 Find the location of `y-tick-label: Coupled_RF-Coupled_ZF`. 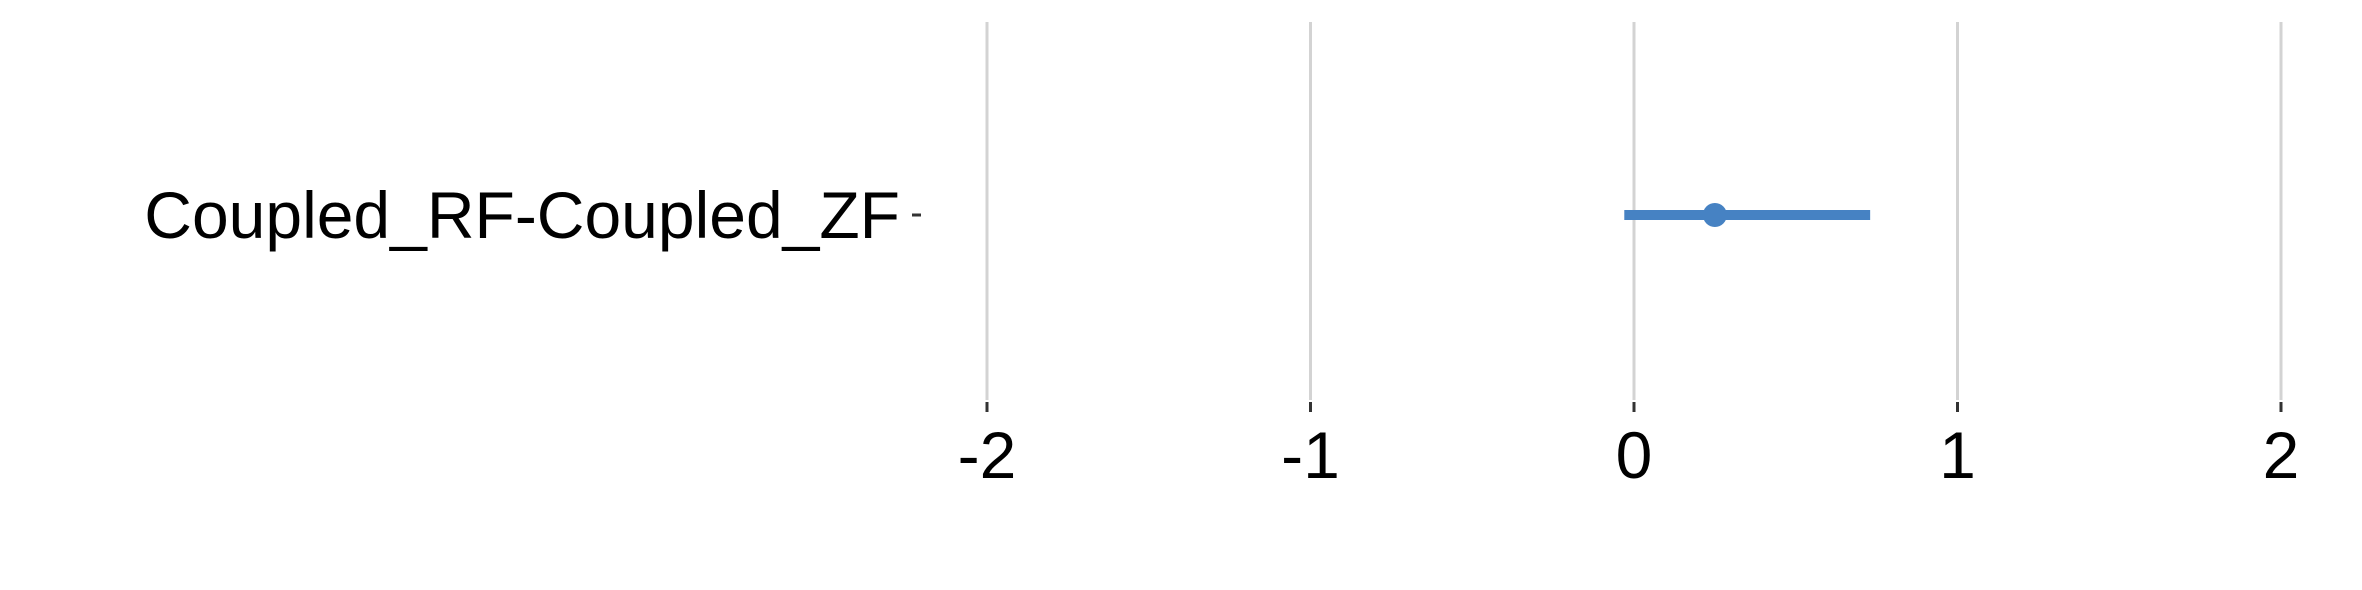

y-tick-label: Coupled_RF-Coupled_ZF is located at coordinates (522, 215).